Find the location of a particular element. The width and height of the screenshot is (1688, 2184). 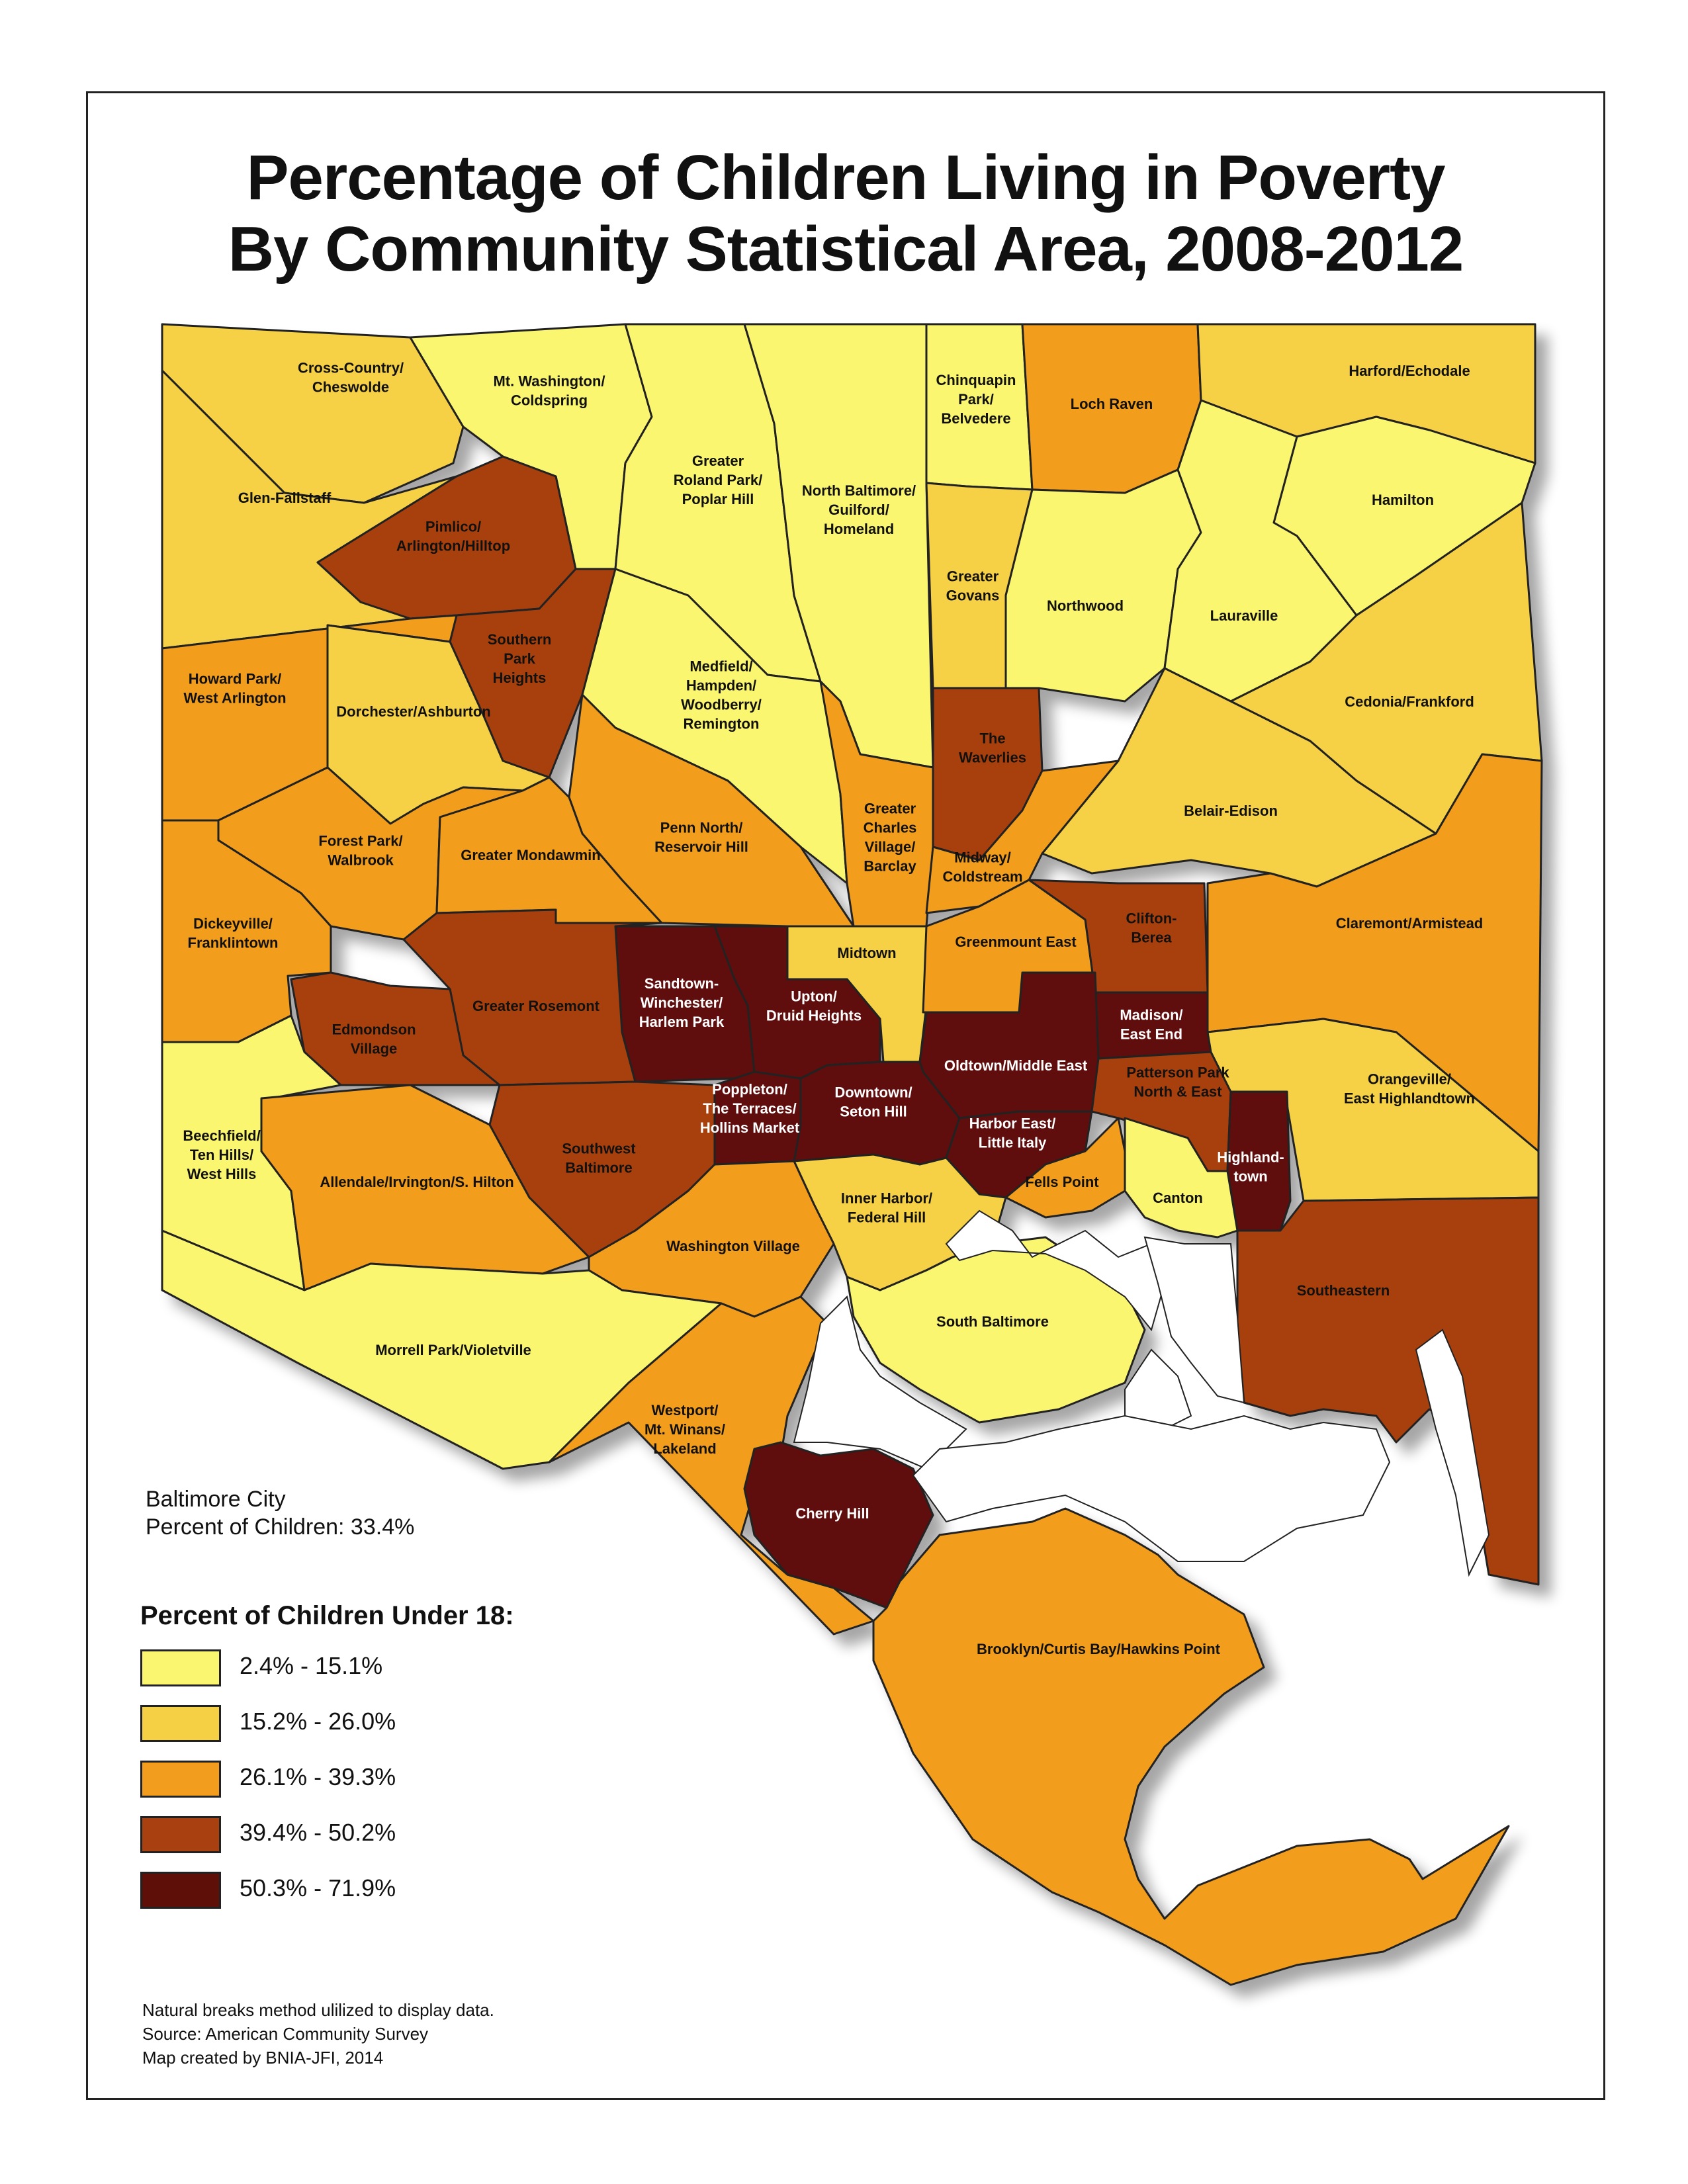

area-label: Harbor East/Little Italy is located at coordinates (1012, 1133).